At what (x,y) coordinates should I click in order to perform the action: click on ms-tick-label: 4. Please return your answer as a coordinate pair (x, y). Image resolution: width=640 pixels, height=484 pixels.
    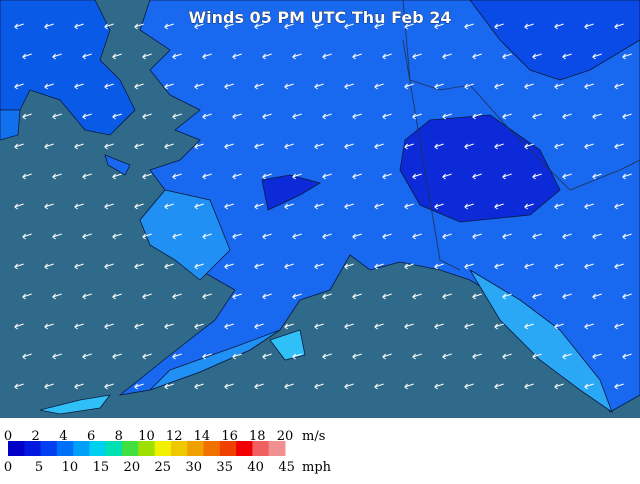
    Looking at the image, I should click on (63, 436).